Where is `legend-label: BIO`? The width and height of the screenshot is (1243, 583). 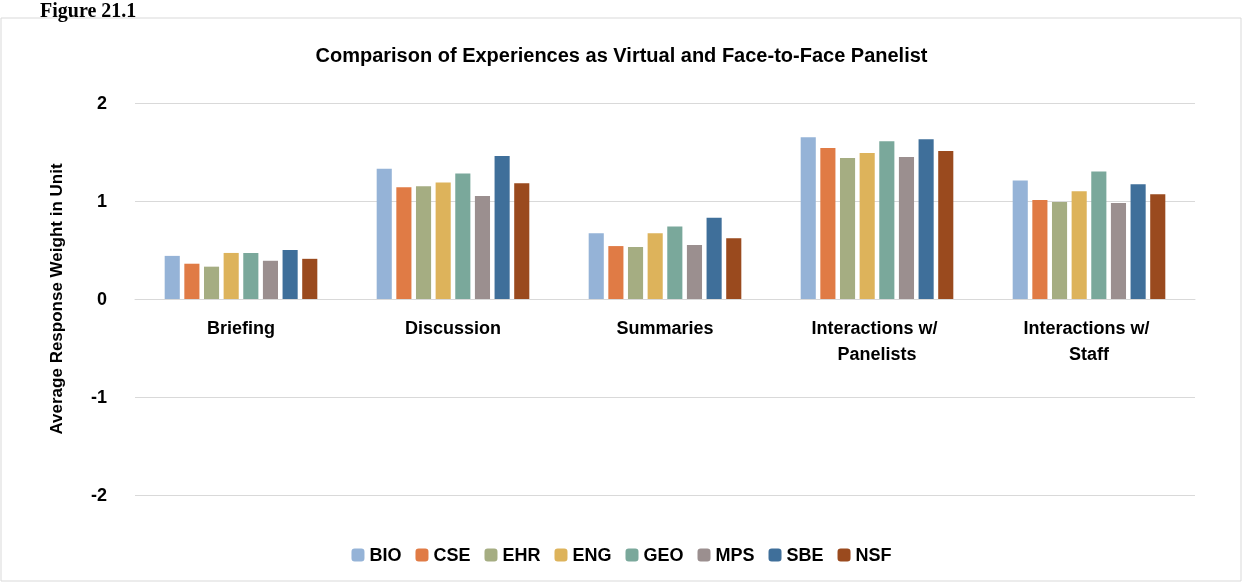 legend-label: BIO is located at coordinates (385, 555).